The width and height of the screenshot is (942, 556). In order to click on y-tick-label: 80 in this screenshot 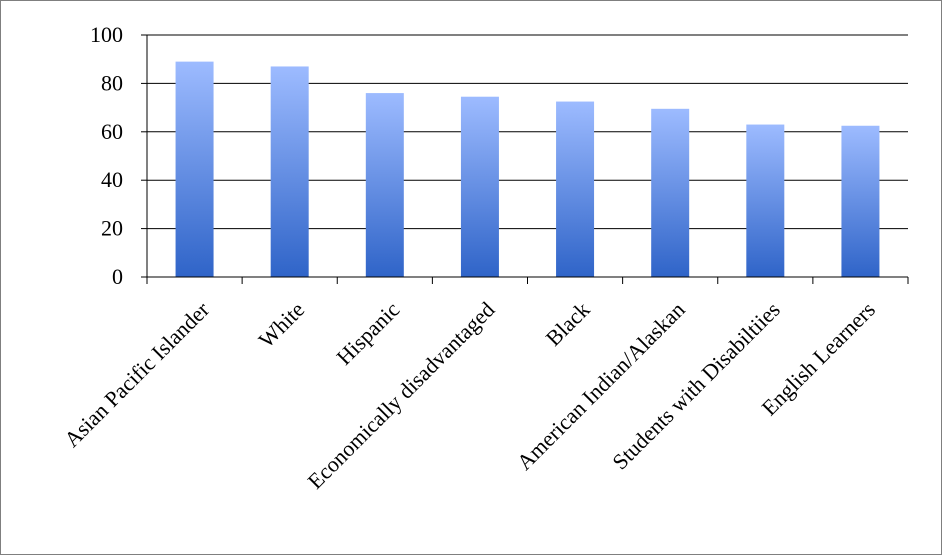, I will do `click(112, 82)`.